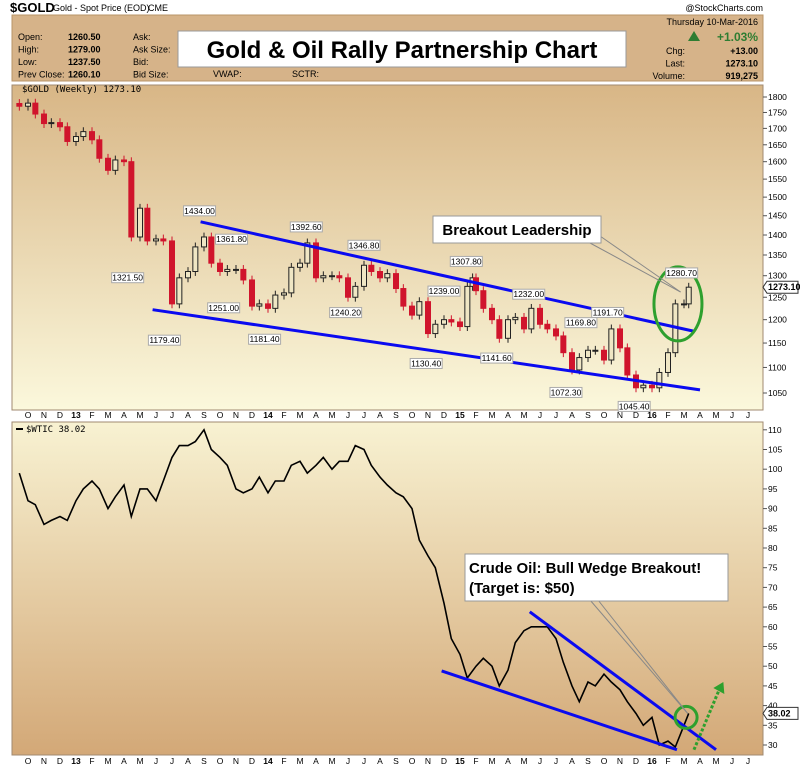  I want to click on oil-callout-line-1: Crude Oil: Bull Wedge Breakout!, so click(585, 568).